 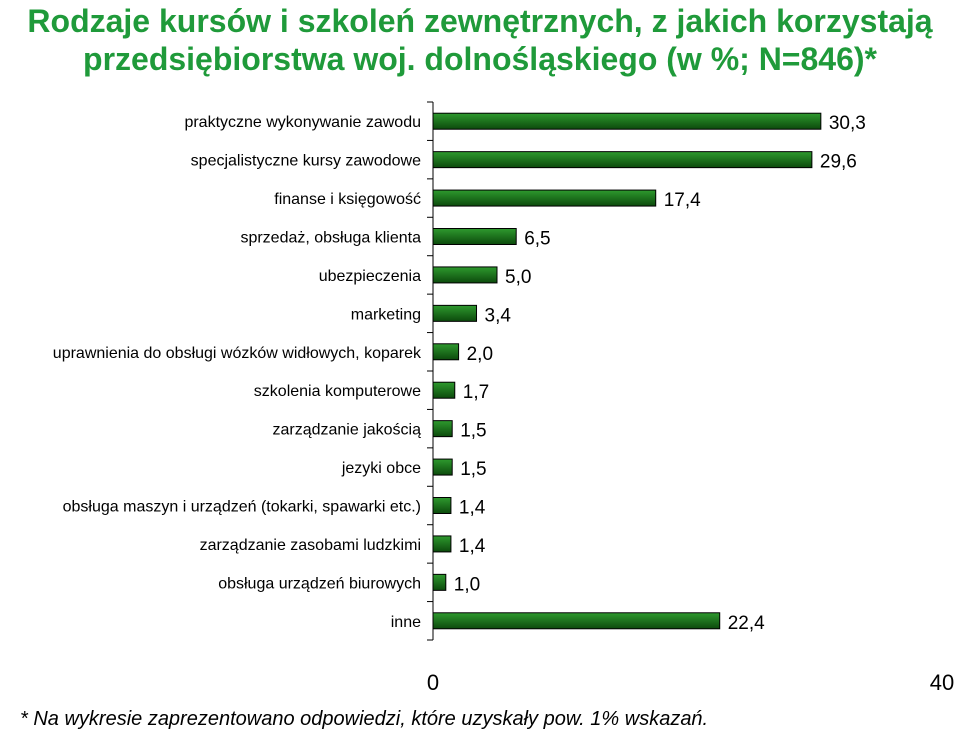 I want to click on category-label: zarządzanie jakością, so click(x=346, y=430).